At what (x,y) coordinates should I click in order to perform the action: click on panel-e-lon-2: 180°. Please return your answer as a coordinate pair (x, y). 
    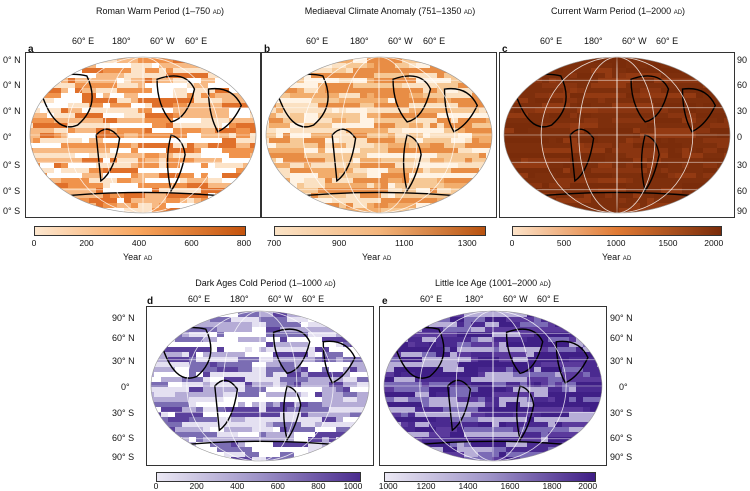
    Looking at the image, I should click on (474, 299).